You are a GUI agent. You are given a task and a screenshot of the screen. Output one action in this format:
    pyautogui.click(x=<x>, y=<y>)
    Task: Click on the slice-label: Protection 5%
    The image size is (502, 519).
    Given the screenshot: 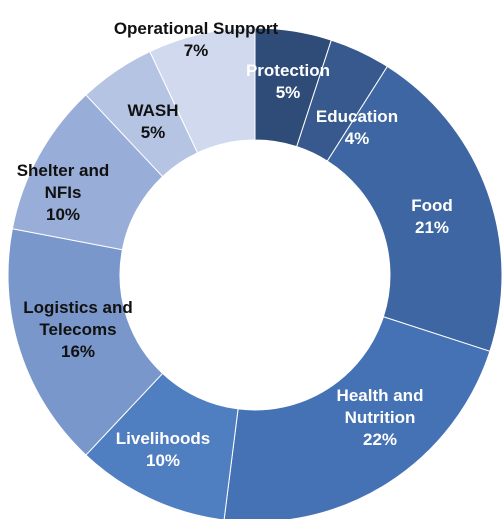 What is the action you would take?
    pyautogui.click(x=288, y=82)
    